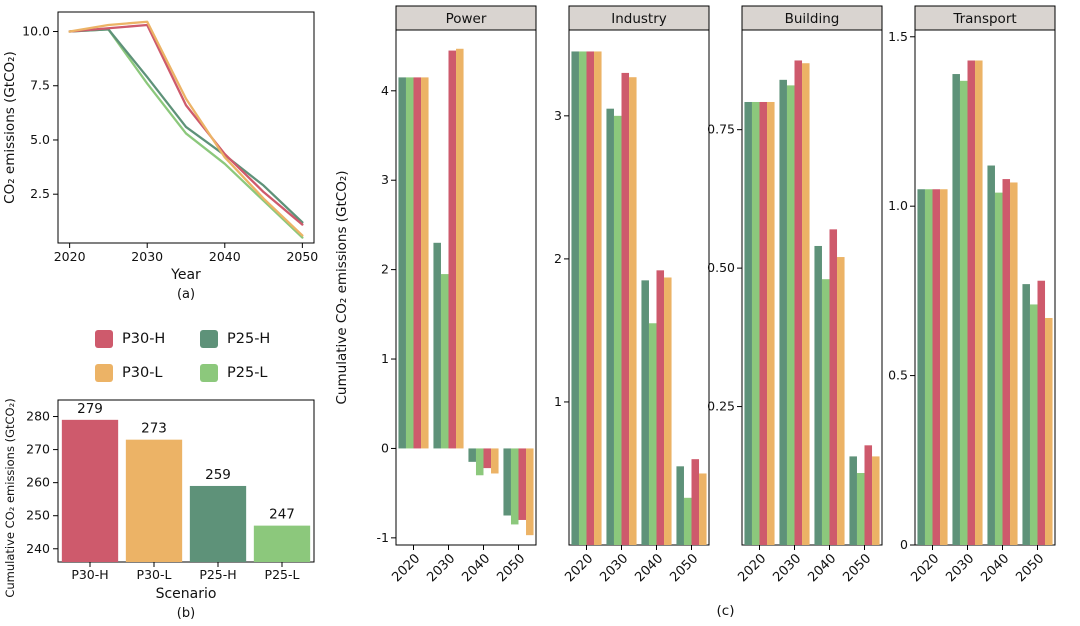  Describe the element at coordinates (898, 36) in the screenshot. I see `y-tick-label: 1.5` at that location.